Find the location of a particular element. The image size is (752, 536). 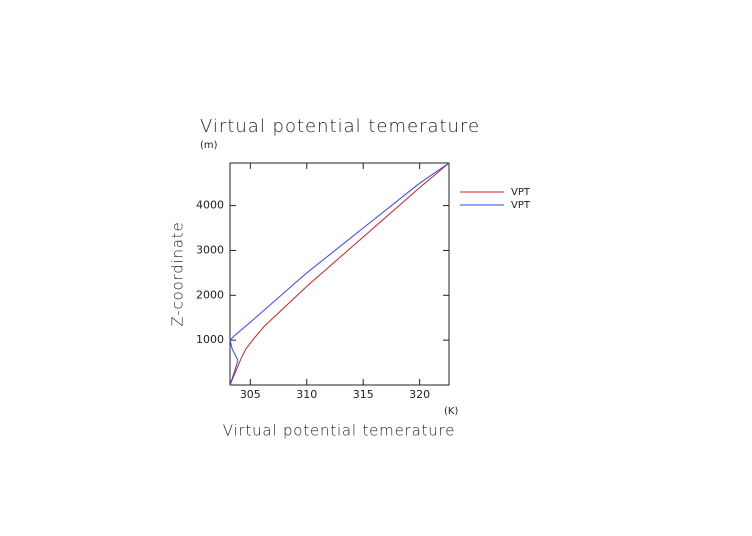

y-tick-label: 2000 is located at coordinates (210, 294).